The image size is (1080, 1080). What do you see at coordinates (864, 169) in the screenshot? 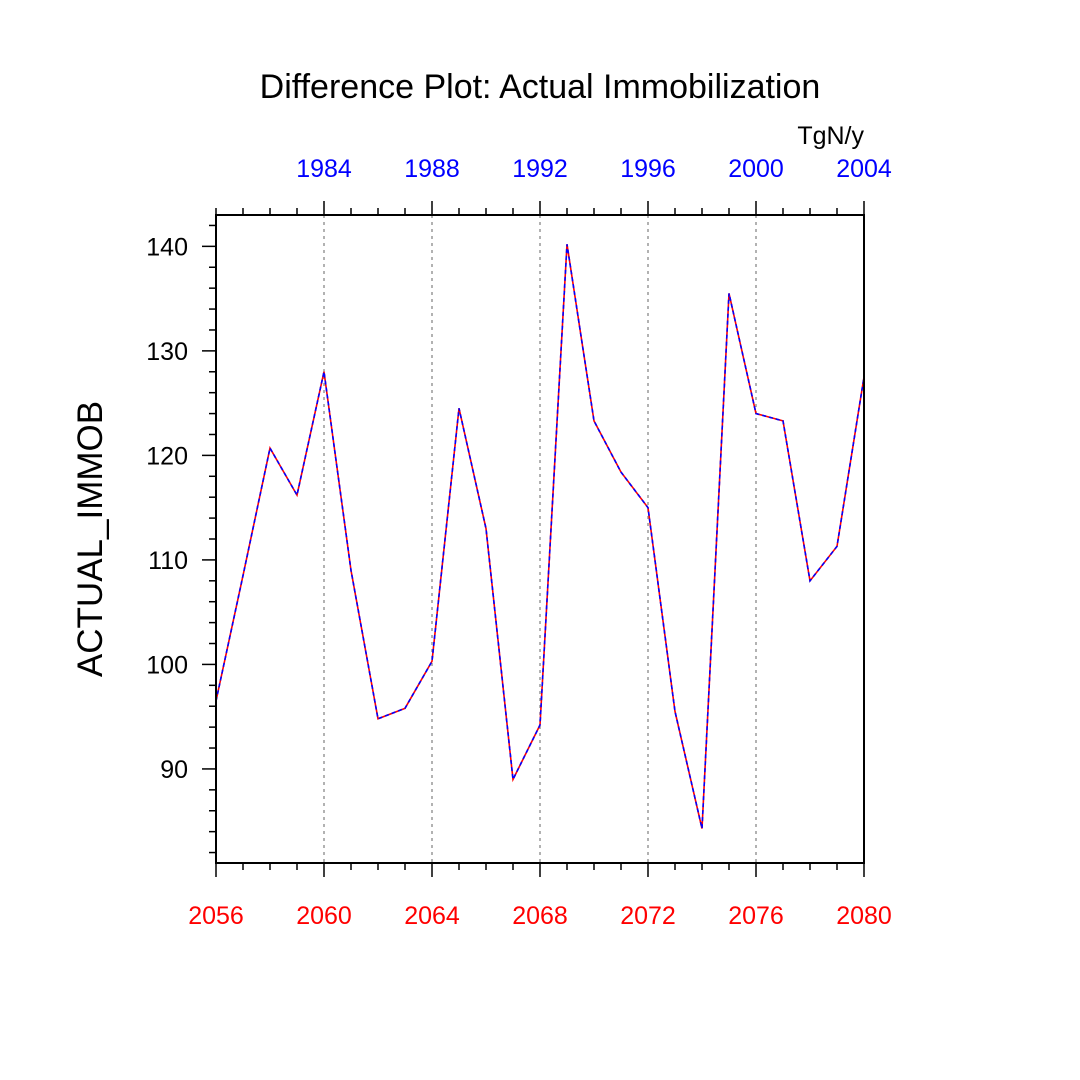
I see `top-tick-label: 2004` at bounding box center [864, 169].